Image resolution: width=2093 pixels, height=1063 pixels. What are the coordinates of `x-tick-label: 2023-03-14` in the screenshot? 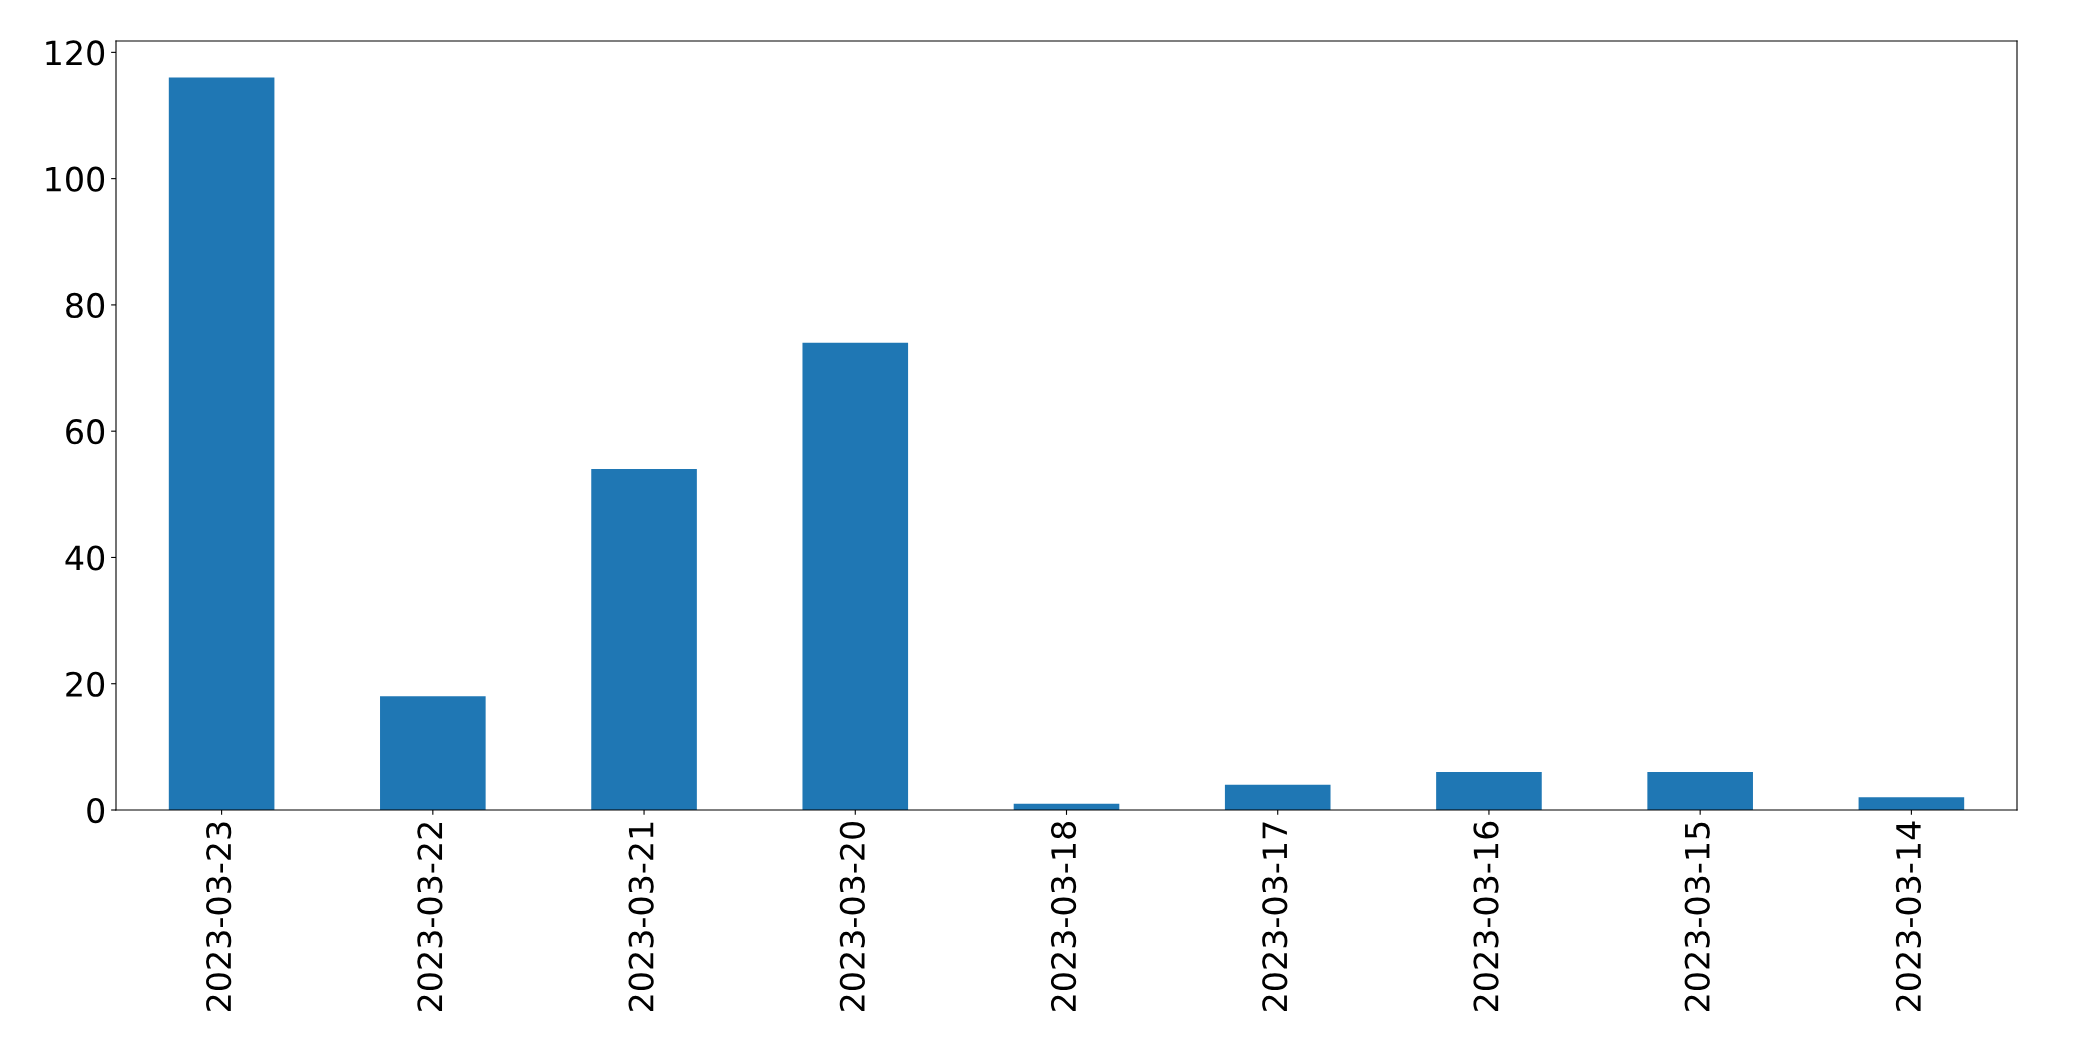 It's located at (1908, 916).